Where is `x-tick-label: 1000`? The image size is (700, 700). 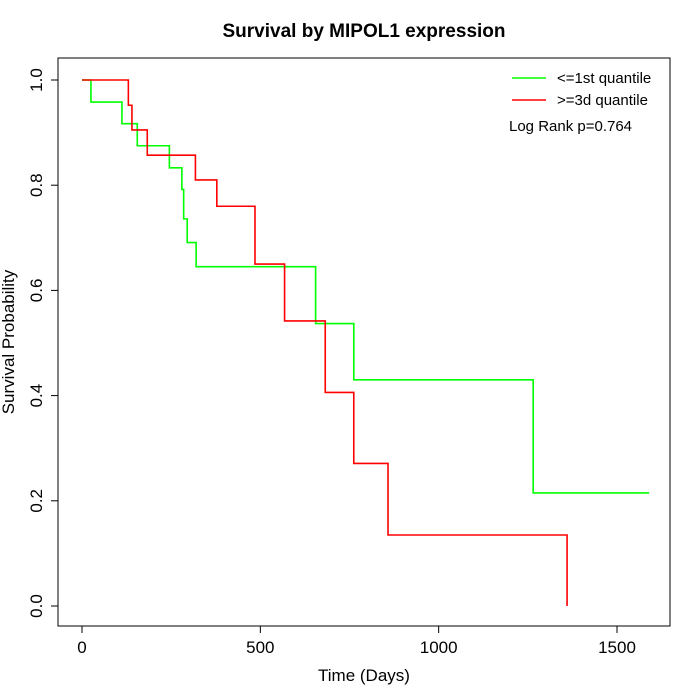 x-tick-label: 1000 is located at coordinates (439, 647).